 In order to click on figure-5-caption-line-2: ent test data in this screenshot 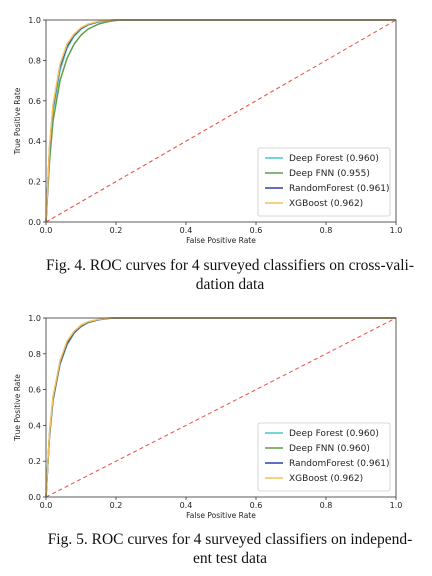, I will do `click(230, 558)`.